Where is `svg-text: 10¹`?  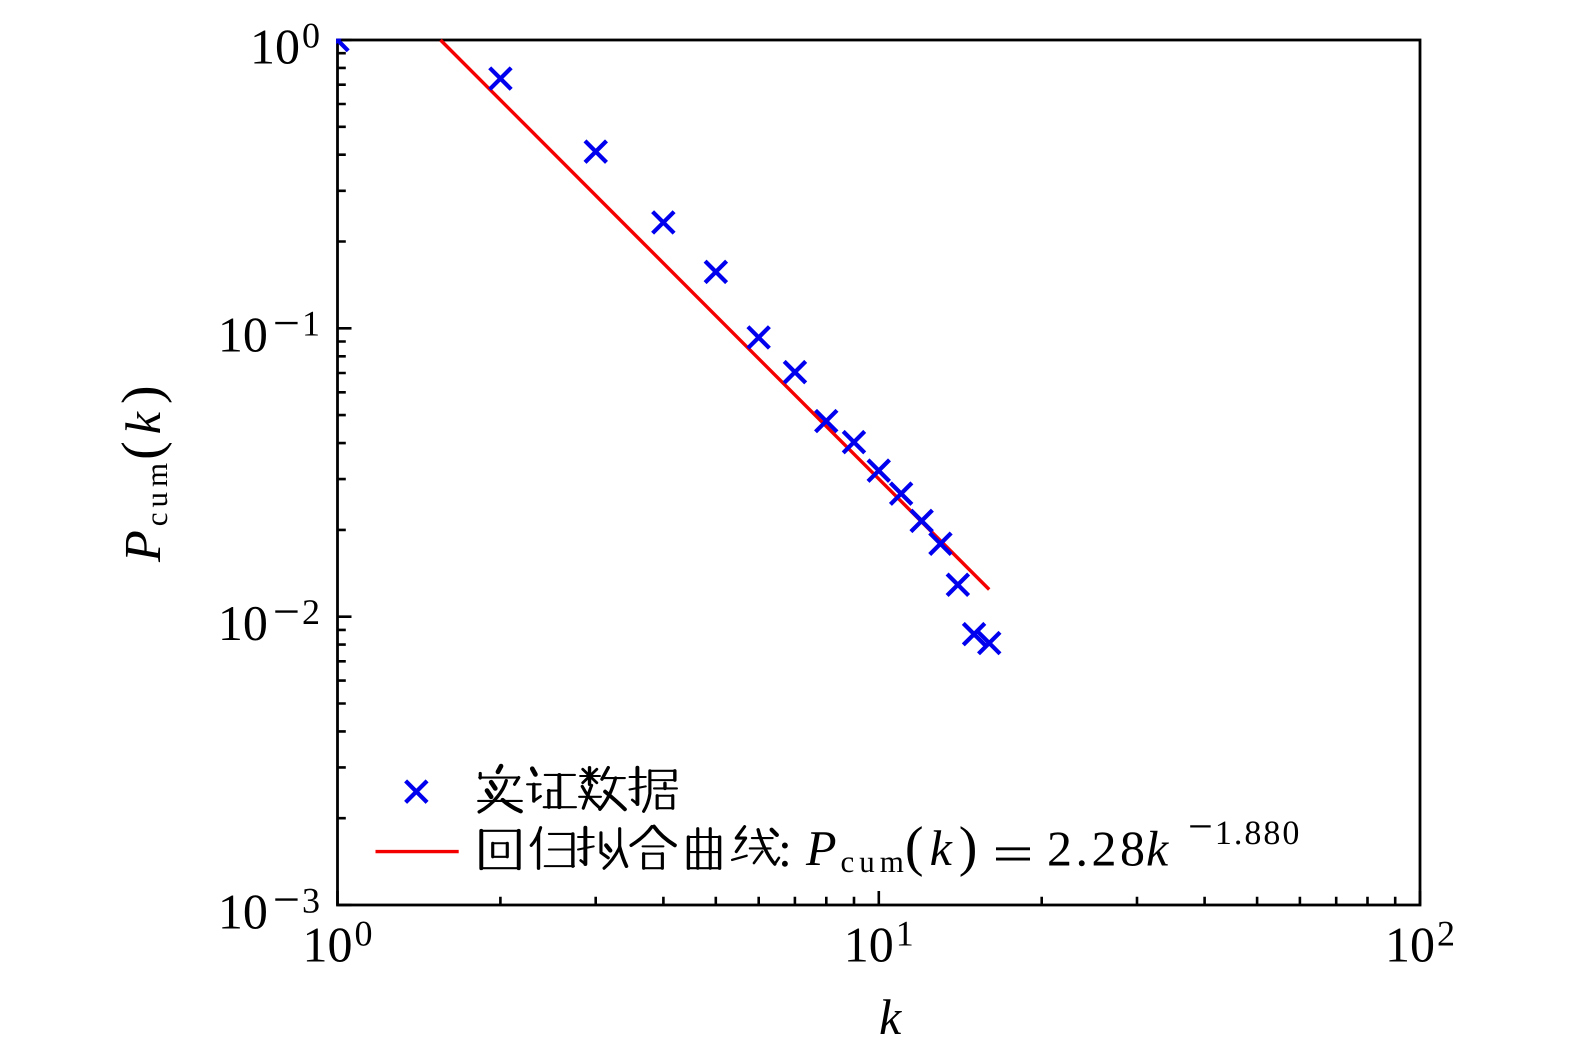 svg-text: 10¹ is located at coordinates (879, 942).